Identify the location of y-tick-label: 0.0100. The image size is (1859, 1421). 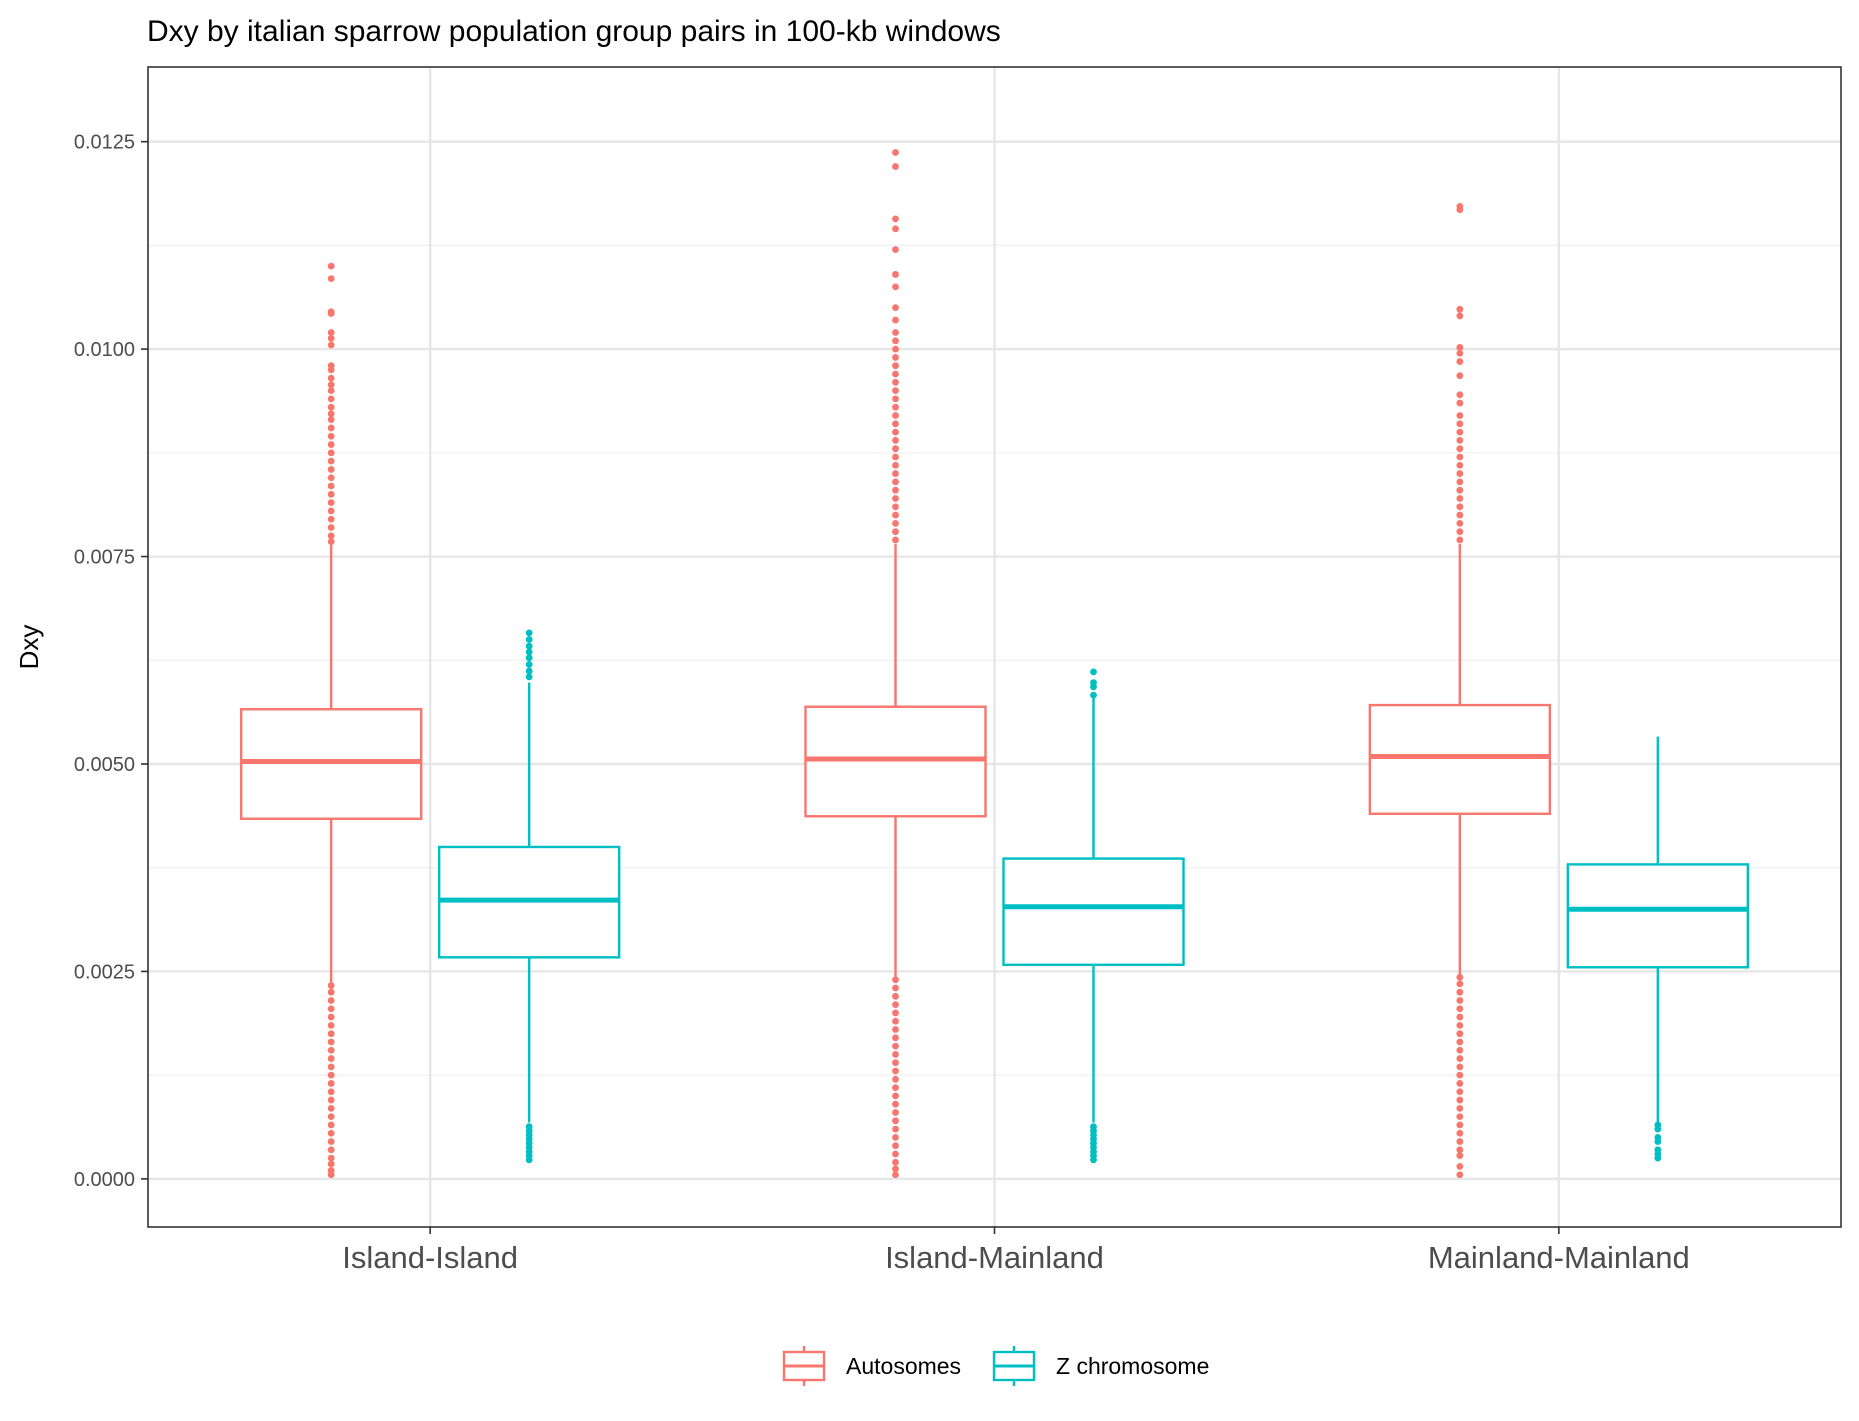
(104, 350).